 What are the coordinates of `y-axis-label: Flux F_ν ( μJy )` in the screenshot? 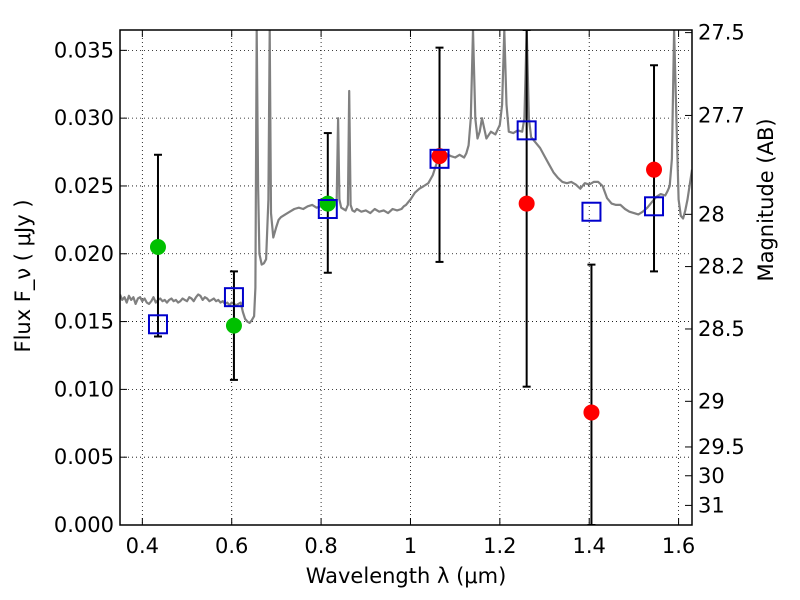 It's located at (23, 275).